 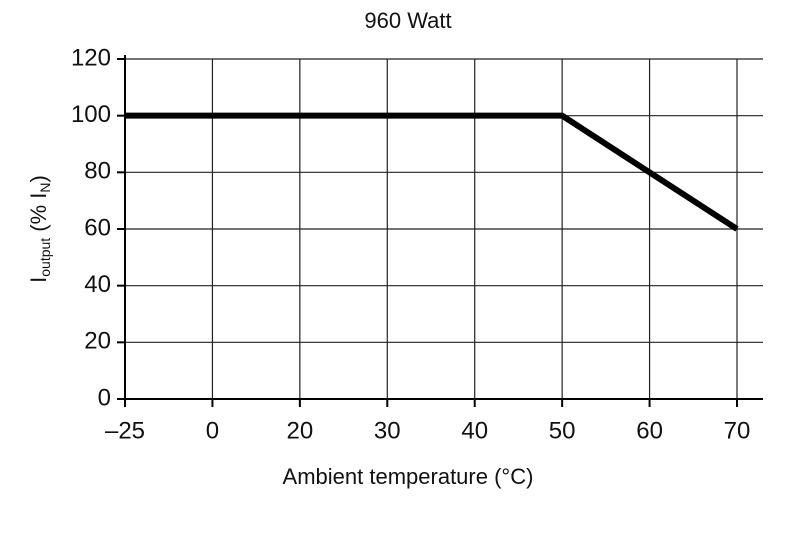 What do you see at coordinates (91, 57) in the screenshot?
I see `y-tick-label: 120` at bounding box center [91, 57].